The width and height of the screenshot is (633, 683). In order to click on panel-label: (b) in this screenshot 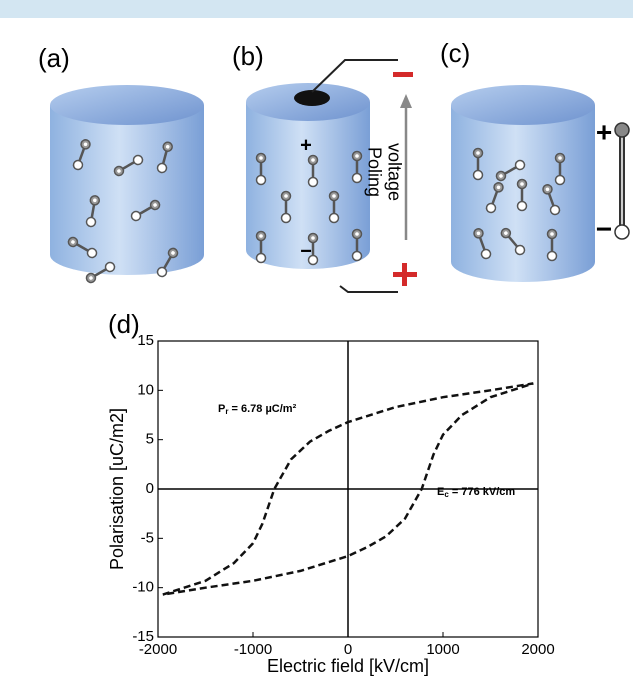, I will do `click(248, 56)`.